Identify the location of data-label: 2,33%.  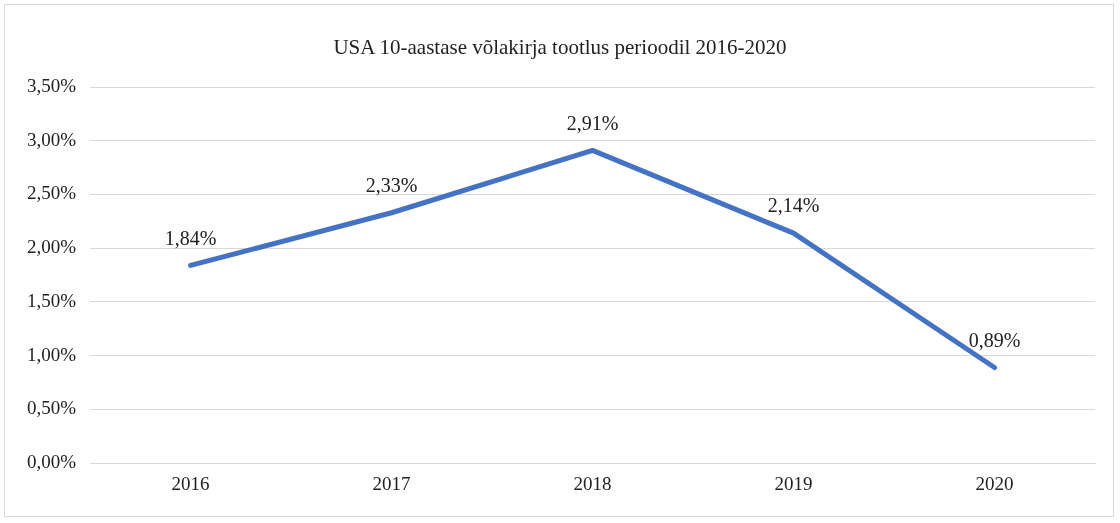
(391, 185).